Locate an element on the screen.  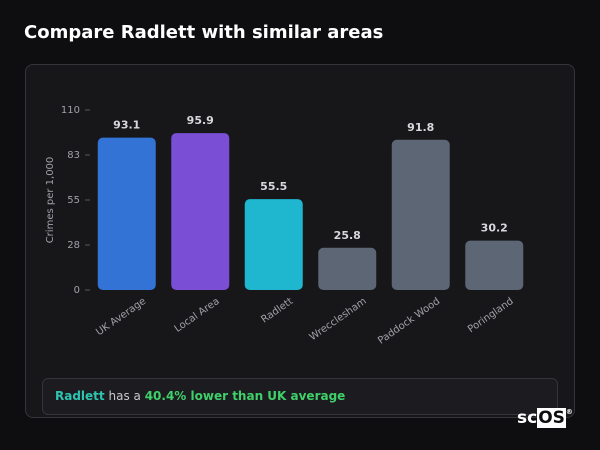
summary-area: Radlett is located at coordinates (80, 396).